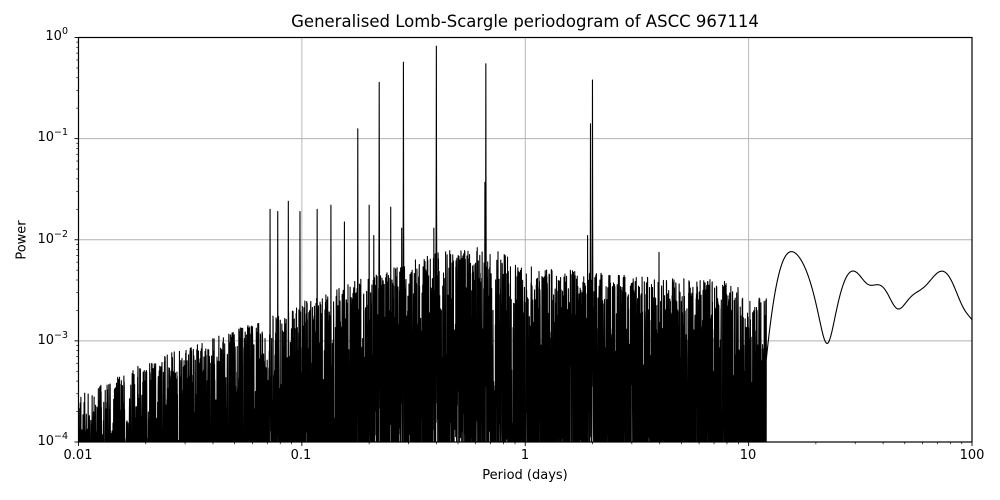 The image size is (1000, 500). I want to click on y-tick-label: 10⁰, so click(56, 35).